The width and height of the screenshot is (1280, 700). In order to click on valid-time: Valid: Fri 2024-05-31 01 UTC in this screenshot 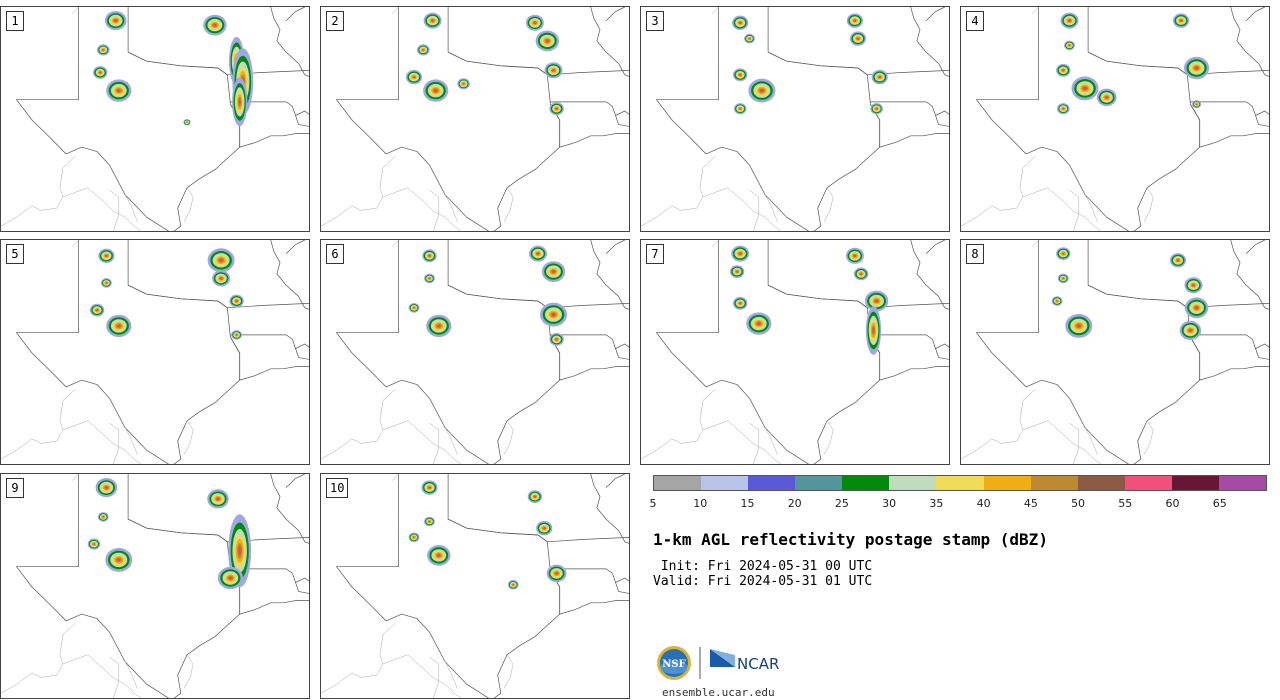, I will do `click(763, 581)`.